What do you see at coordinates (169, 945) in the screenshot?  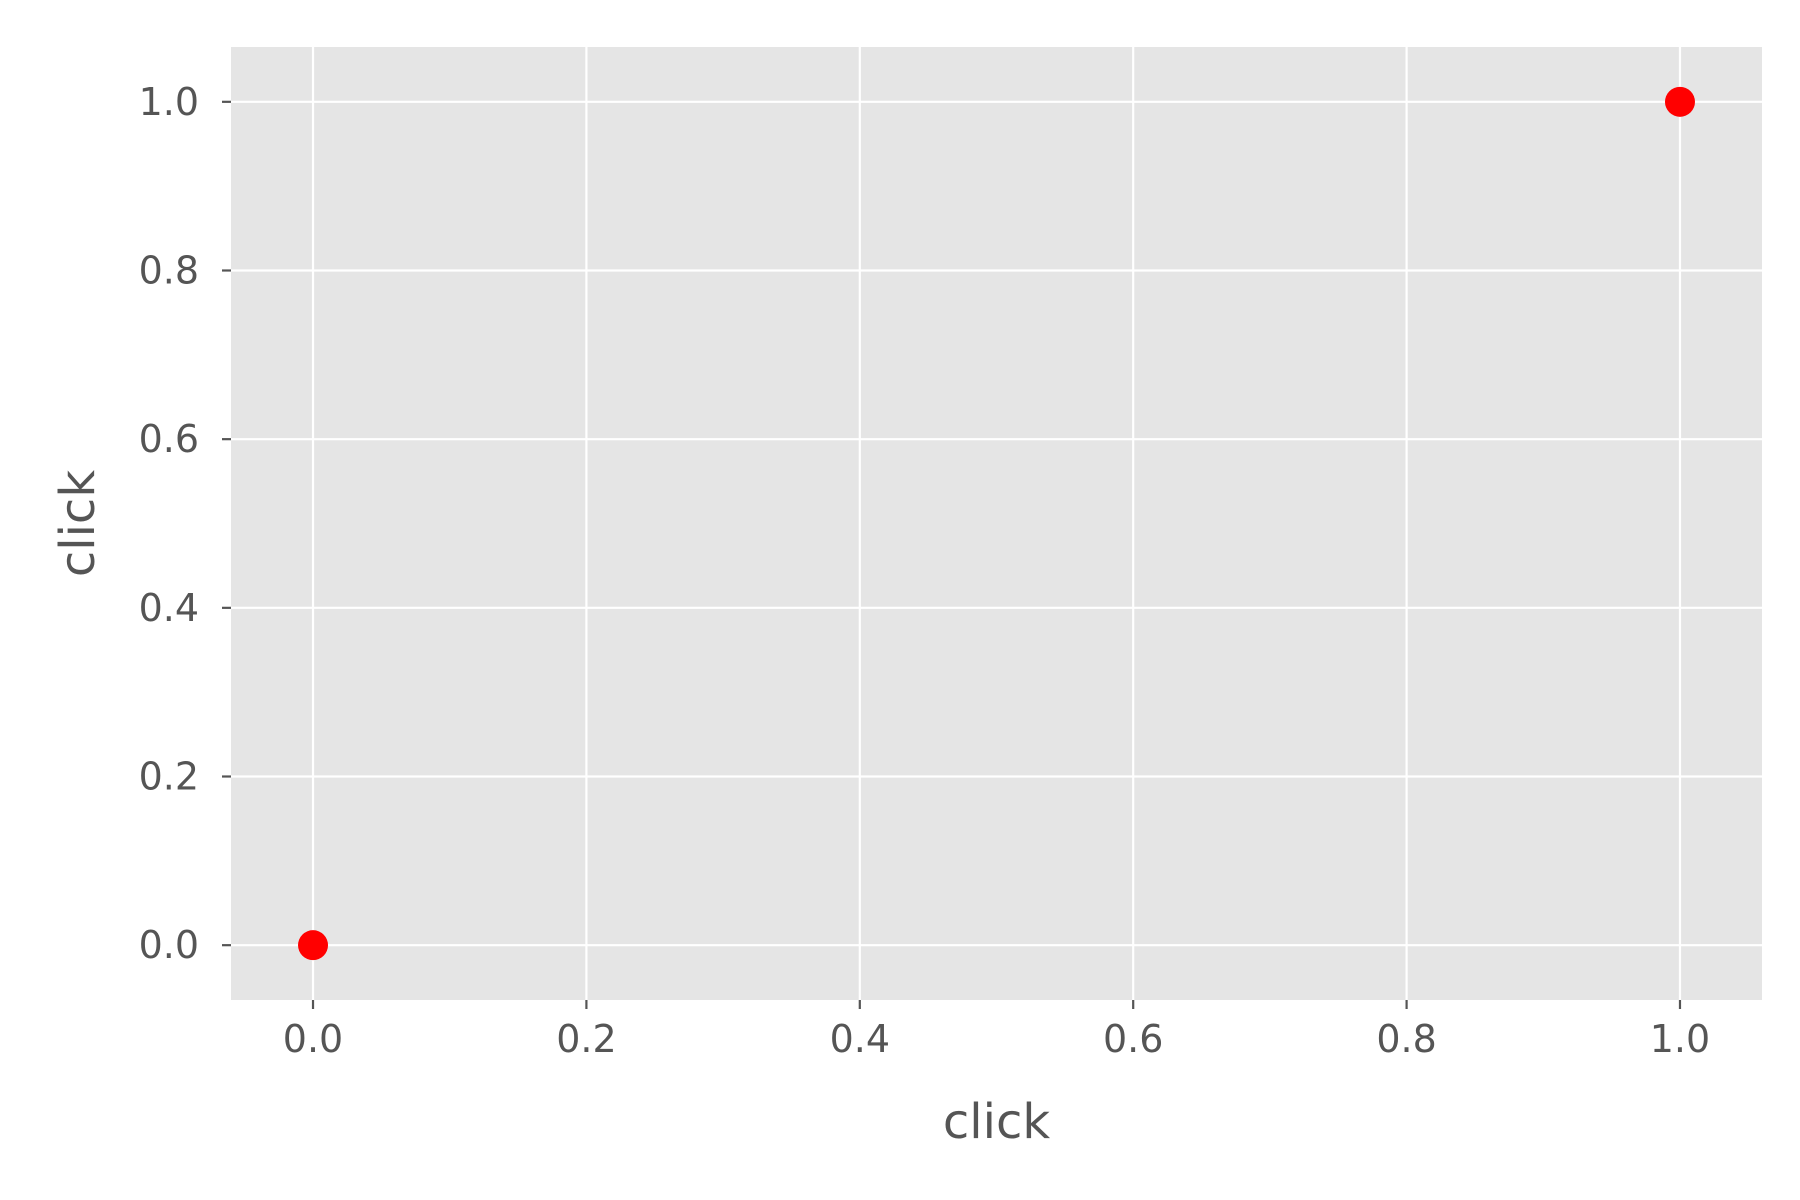 I see `y-tick-label: 0.0` at bounding box center [169, 945].